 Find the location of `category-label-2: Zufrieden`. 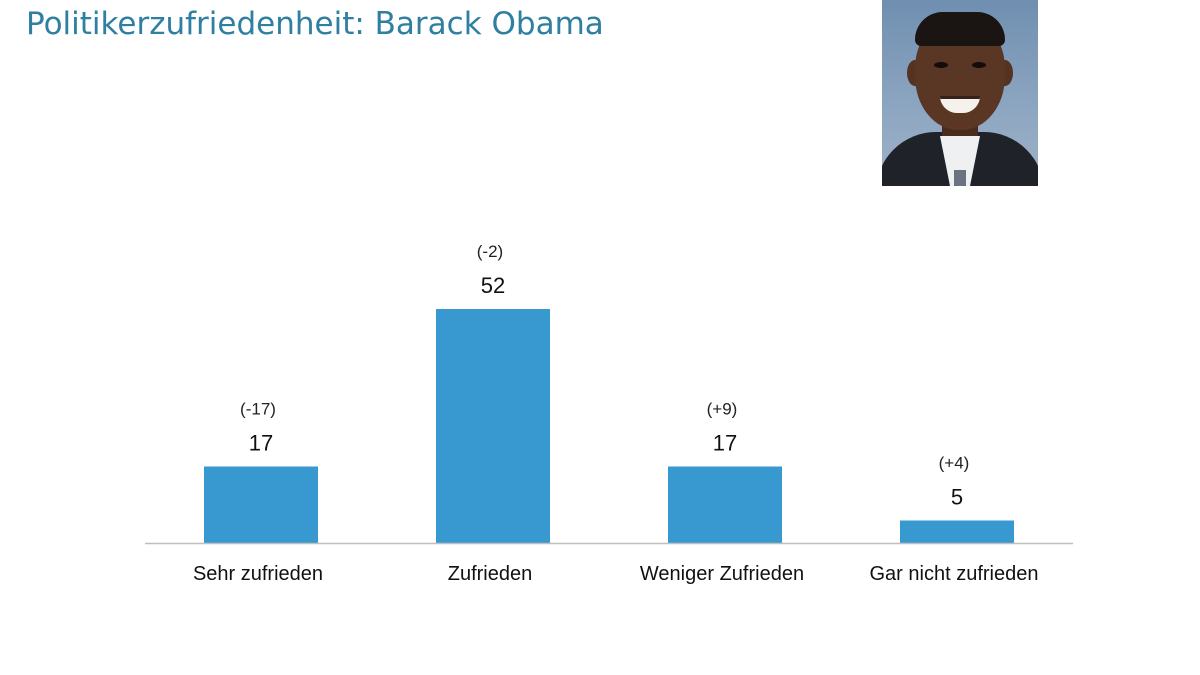

category-label-2: Zufrieden is located at coordinates (490, 574).